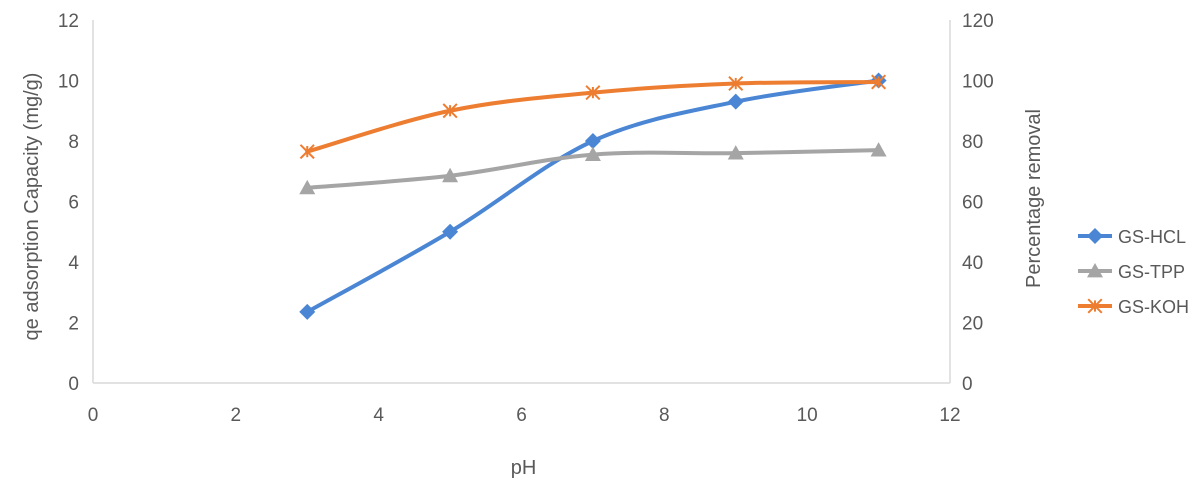 Image resolution: width=1193 pixels, height=485 pixels. What do you see at coordinates (1151, 272) in the screenshot?
I see `legend-label: GS-TPP` at bounding box center [1151, 272].